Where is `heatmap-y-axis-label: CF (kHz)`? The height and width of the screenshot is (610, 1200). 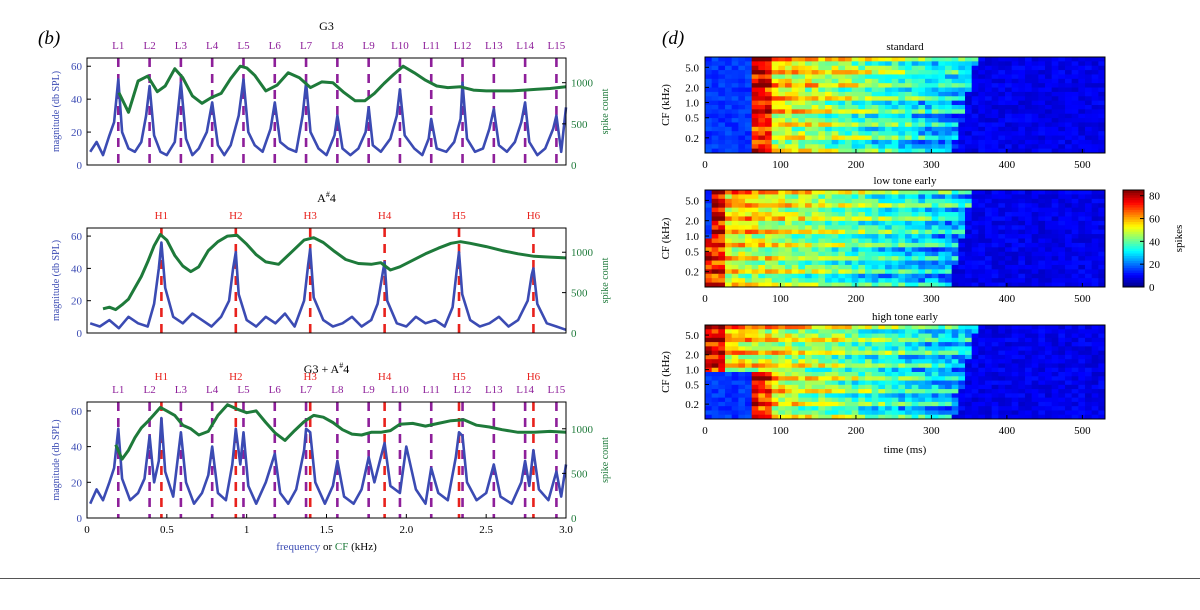
heatmap-y-axis-label: CF (kHz) is located at coordinates (666, 238).